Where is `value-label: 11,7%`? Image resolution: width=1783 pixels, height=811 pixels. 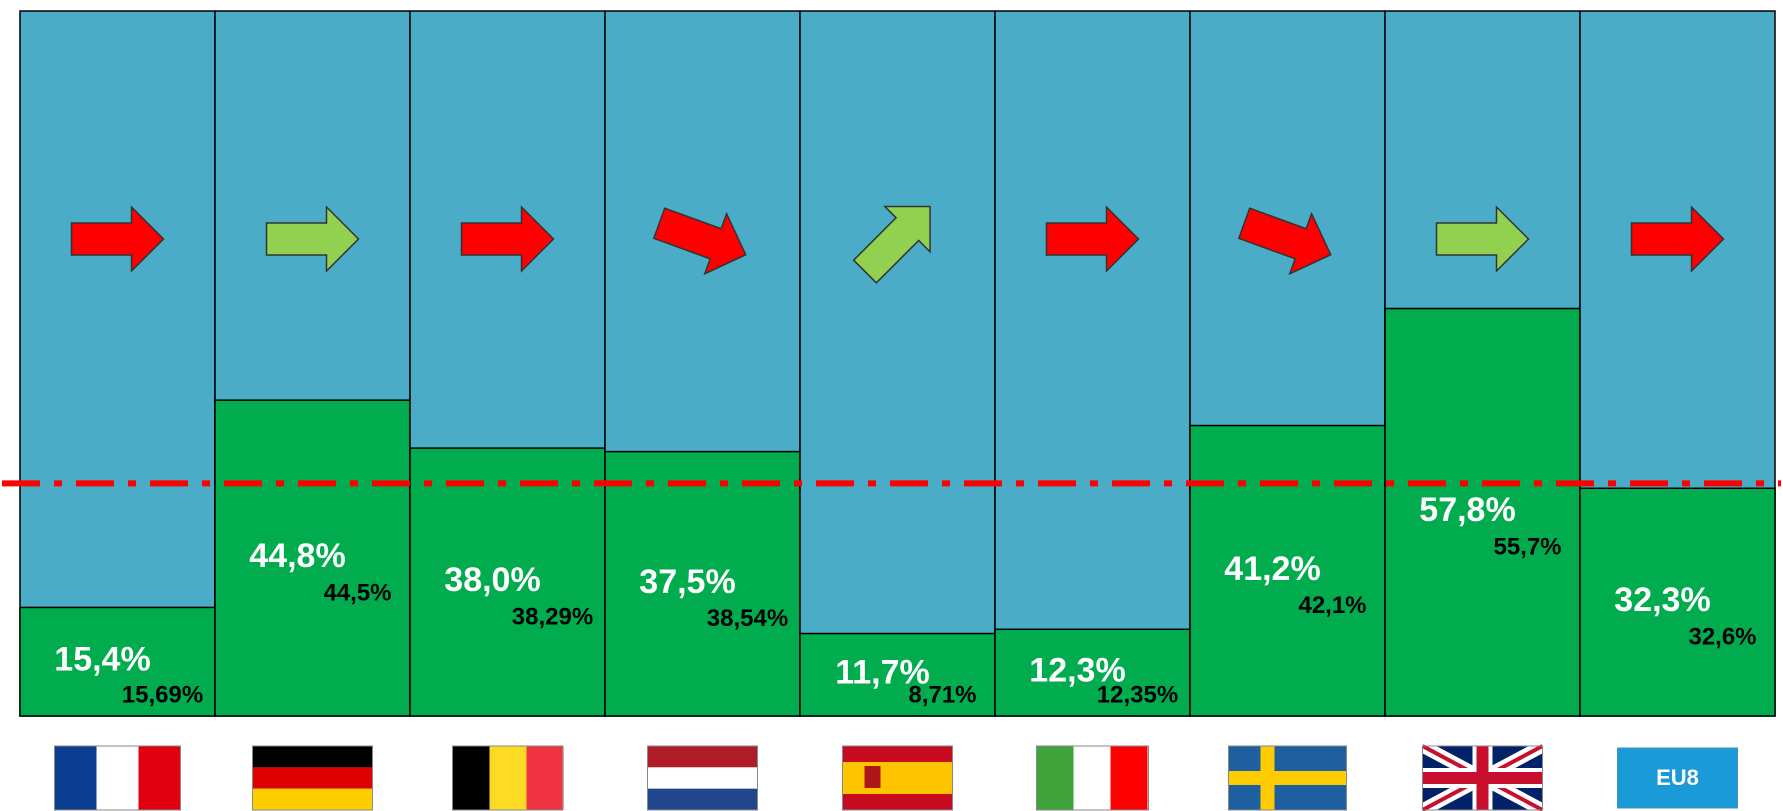
value-label: 11,7% is located at coordinates (882, 673).